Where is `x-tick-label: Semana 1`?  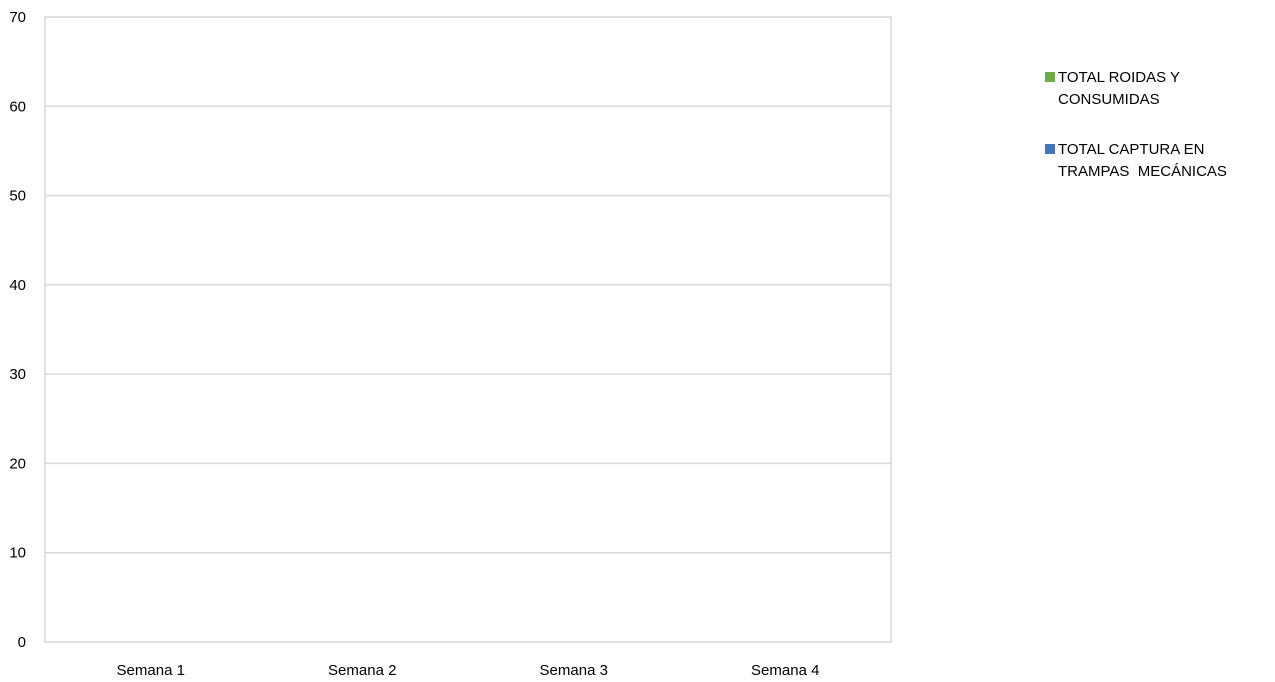
x-tick-label: Semana 1 is located at coordinates (151, 670).